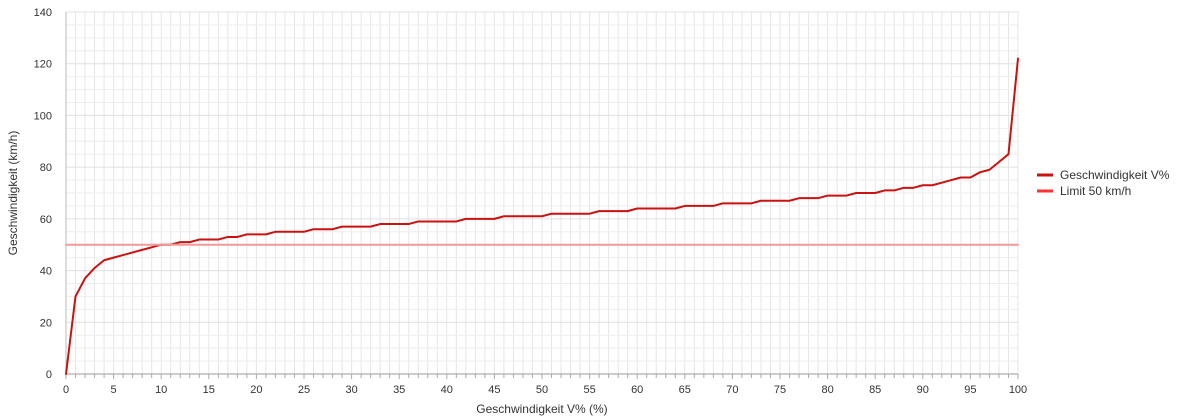 The width and height of the screenshot is (1188, 416). I want to click on x-tick-label: 65, so click(685, 390).